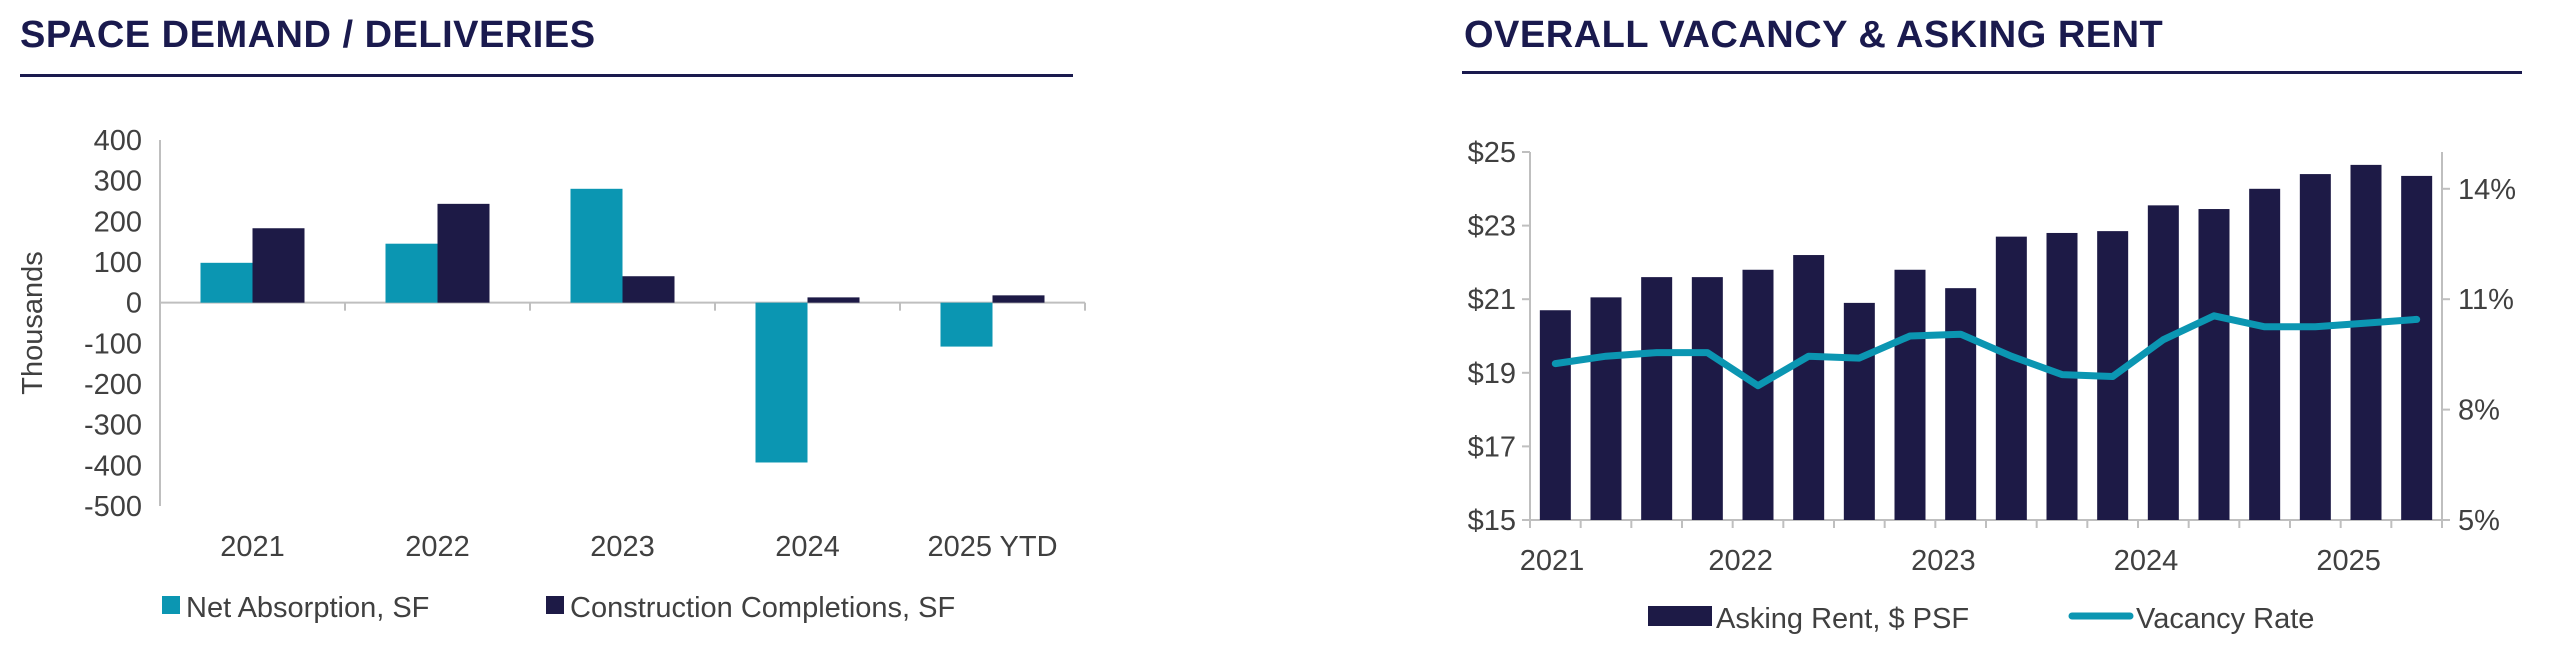 This screenshot has height=645, width=2560. What do you see at coordinates (2479, 521) in the screenshot?
I see `right-right-tick-label: 5%` at bounding box center [2479, 521].